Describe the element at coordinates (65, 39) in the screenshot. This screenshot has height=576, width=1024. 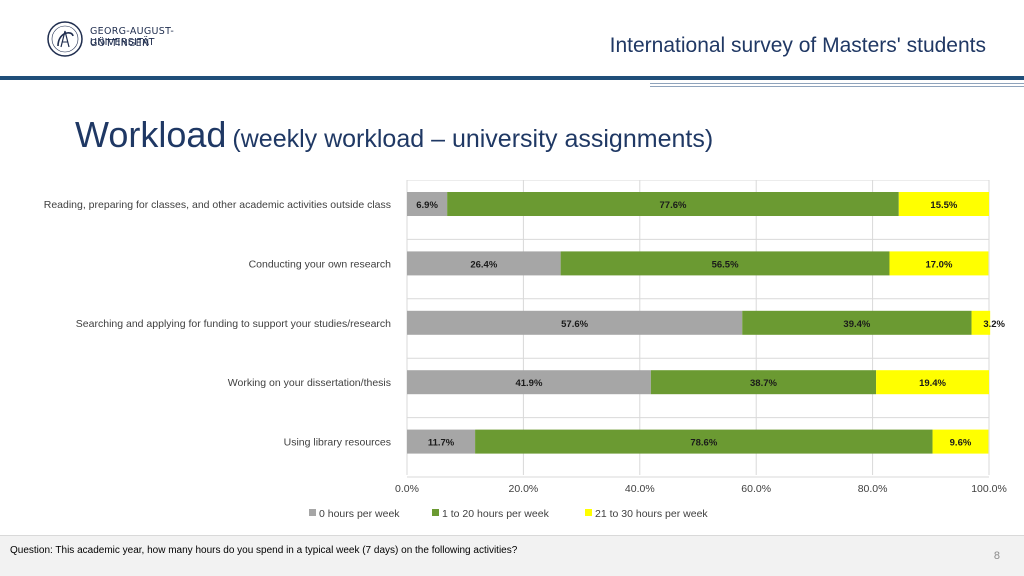
I see `university-seal-icon` at that location.